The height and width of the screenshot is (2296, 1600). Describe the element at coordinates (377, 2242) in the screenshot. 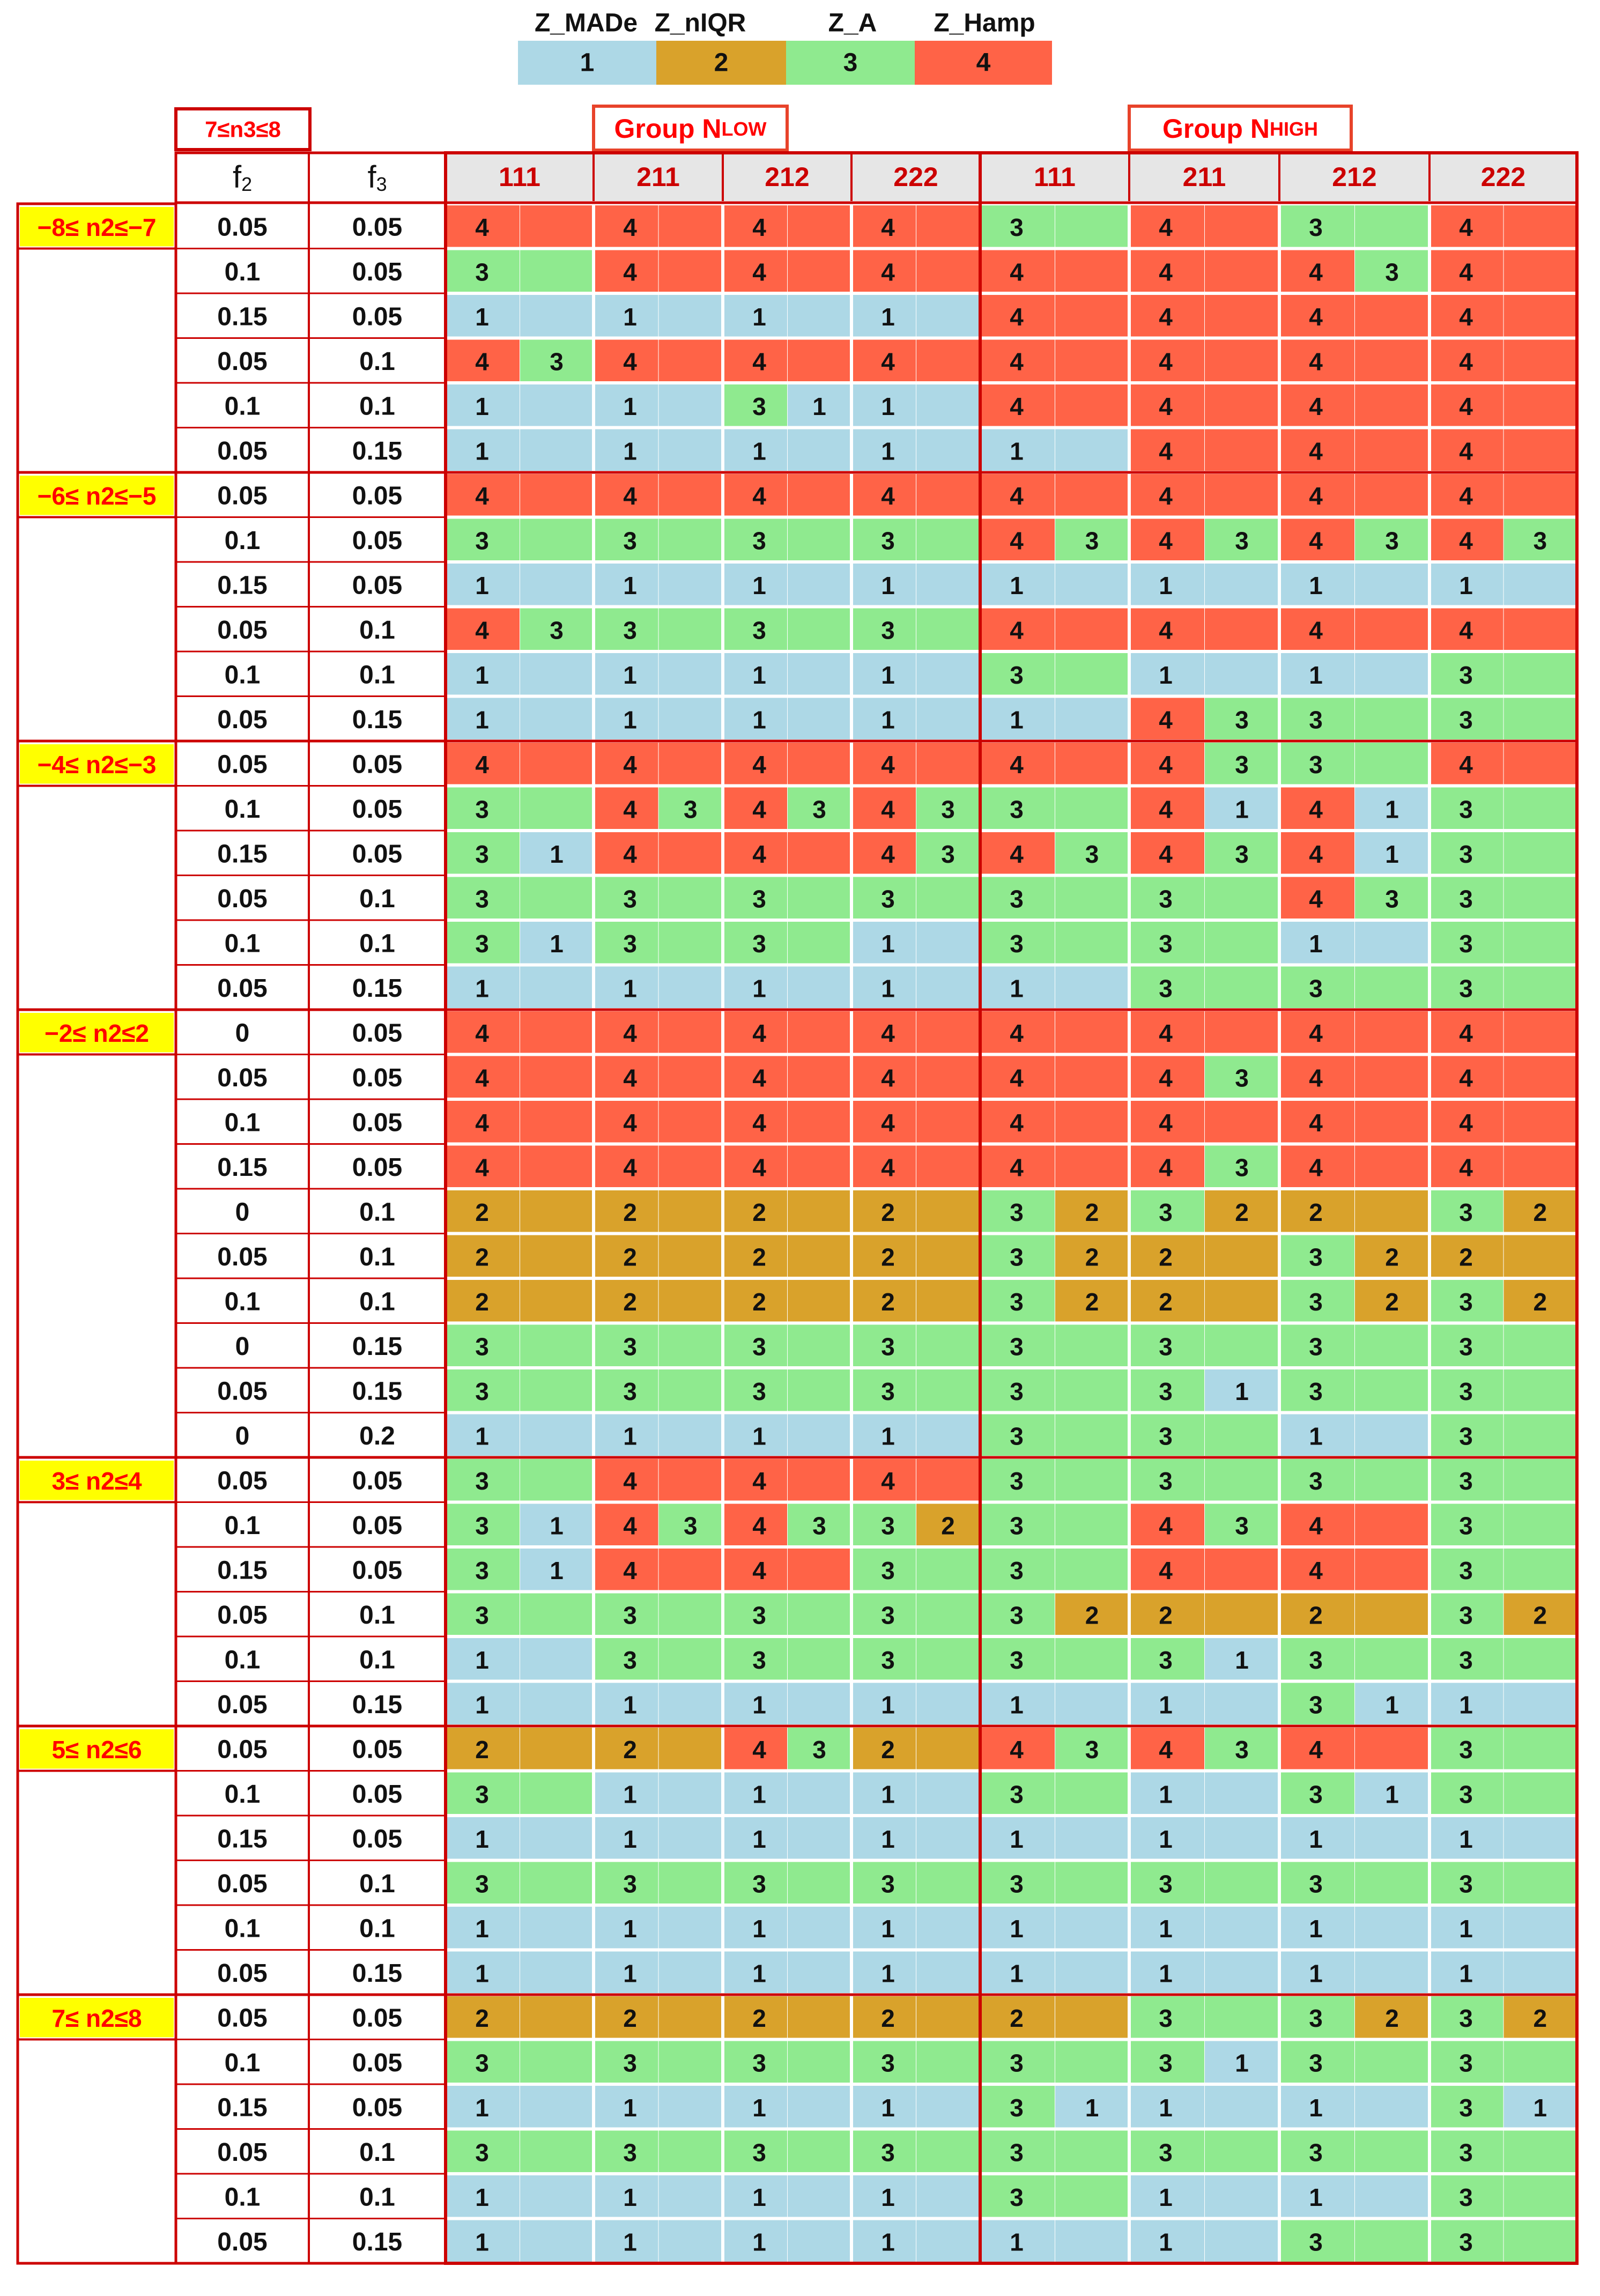

I see `f3-value: 0.15` at that location.